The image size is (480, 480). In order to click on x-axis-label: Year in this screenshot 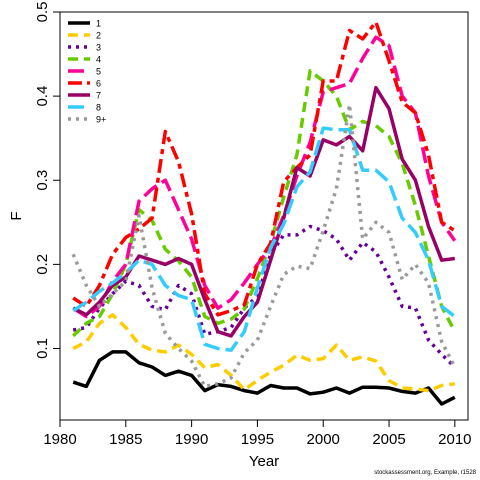, I will do `click(264, 461)`.